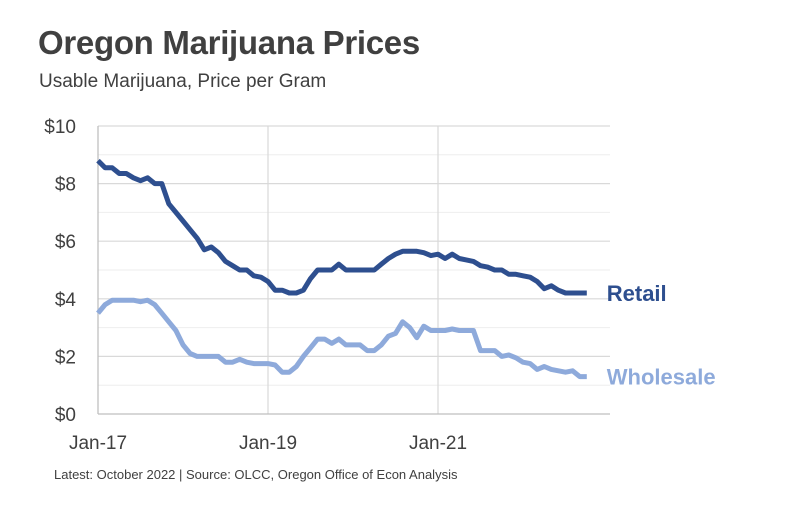  I want to click on x-tick-label: Jan-17, so click(98, 443).